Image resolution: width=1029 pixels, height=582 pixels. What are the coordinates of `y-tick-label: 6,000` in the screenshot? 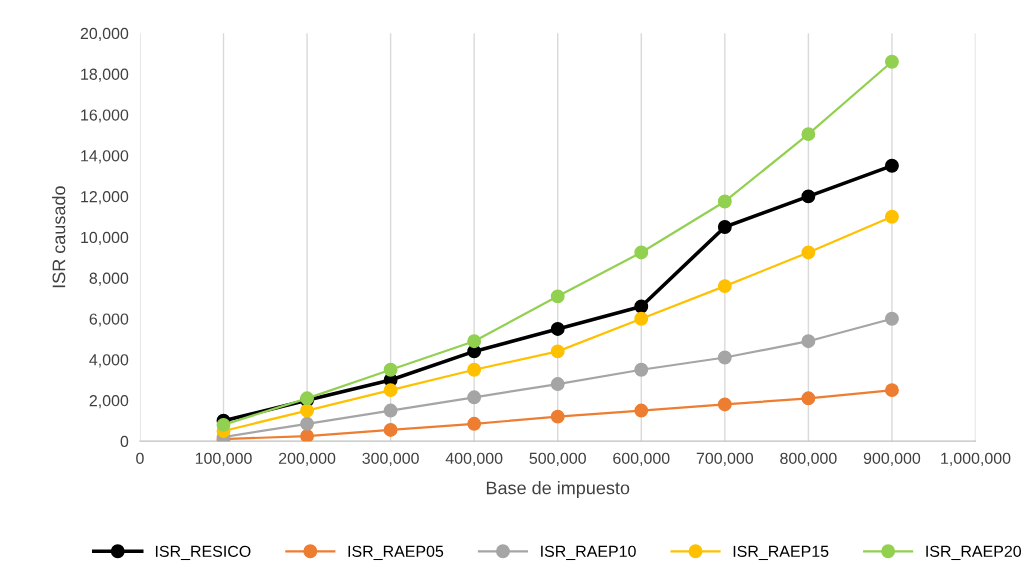 It's located at (109, 320).